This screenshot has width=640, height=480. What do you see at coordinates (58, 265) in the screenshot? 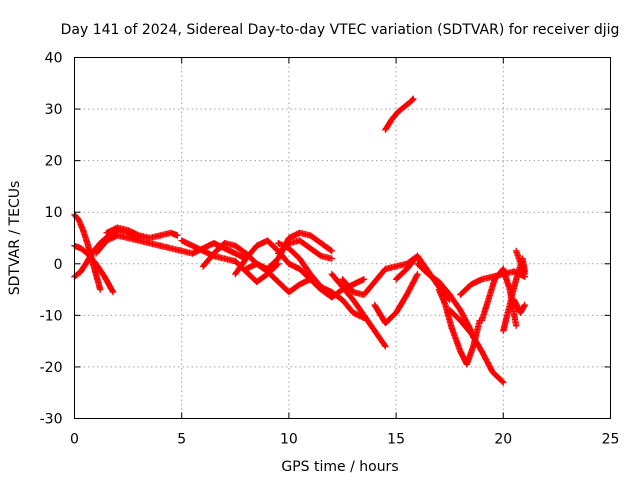
I see `y-tick-label: 0` at bounding box center [58, 265].